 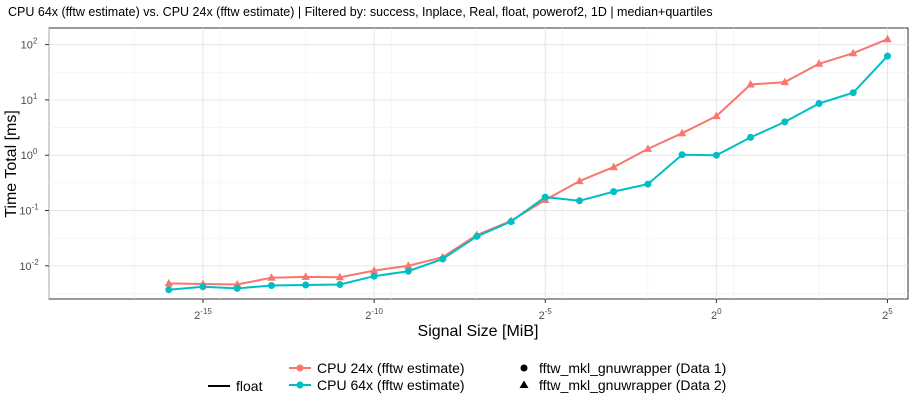 What do you see at coordinates (524, 368) in the screenshot?
I see `legend-circle-icon` at bounding box center [524, 368].